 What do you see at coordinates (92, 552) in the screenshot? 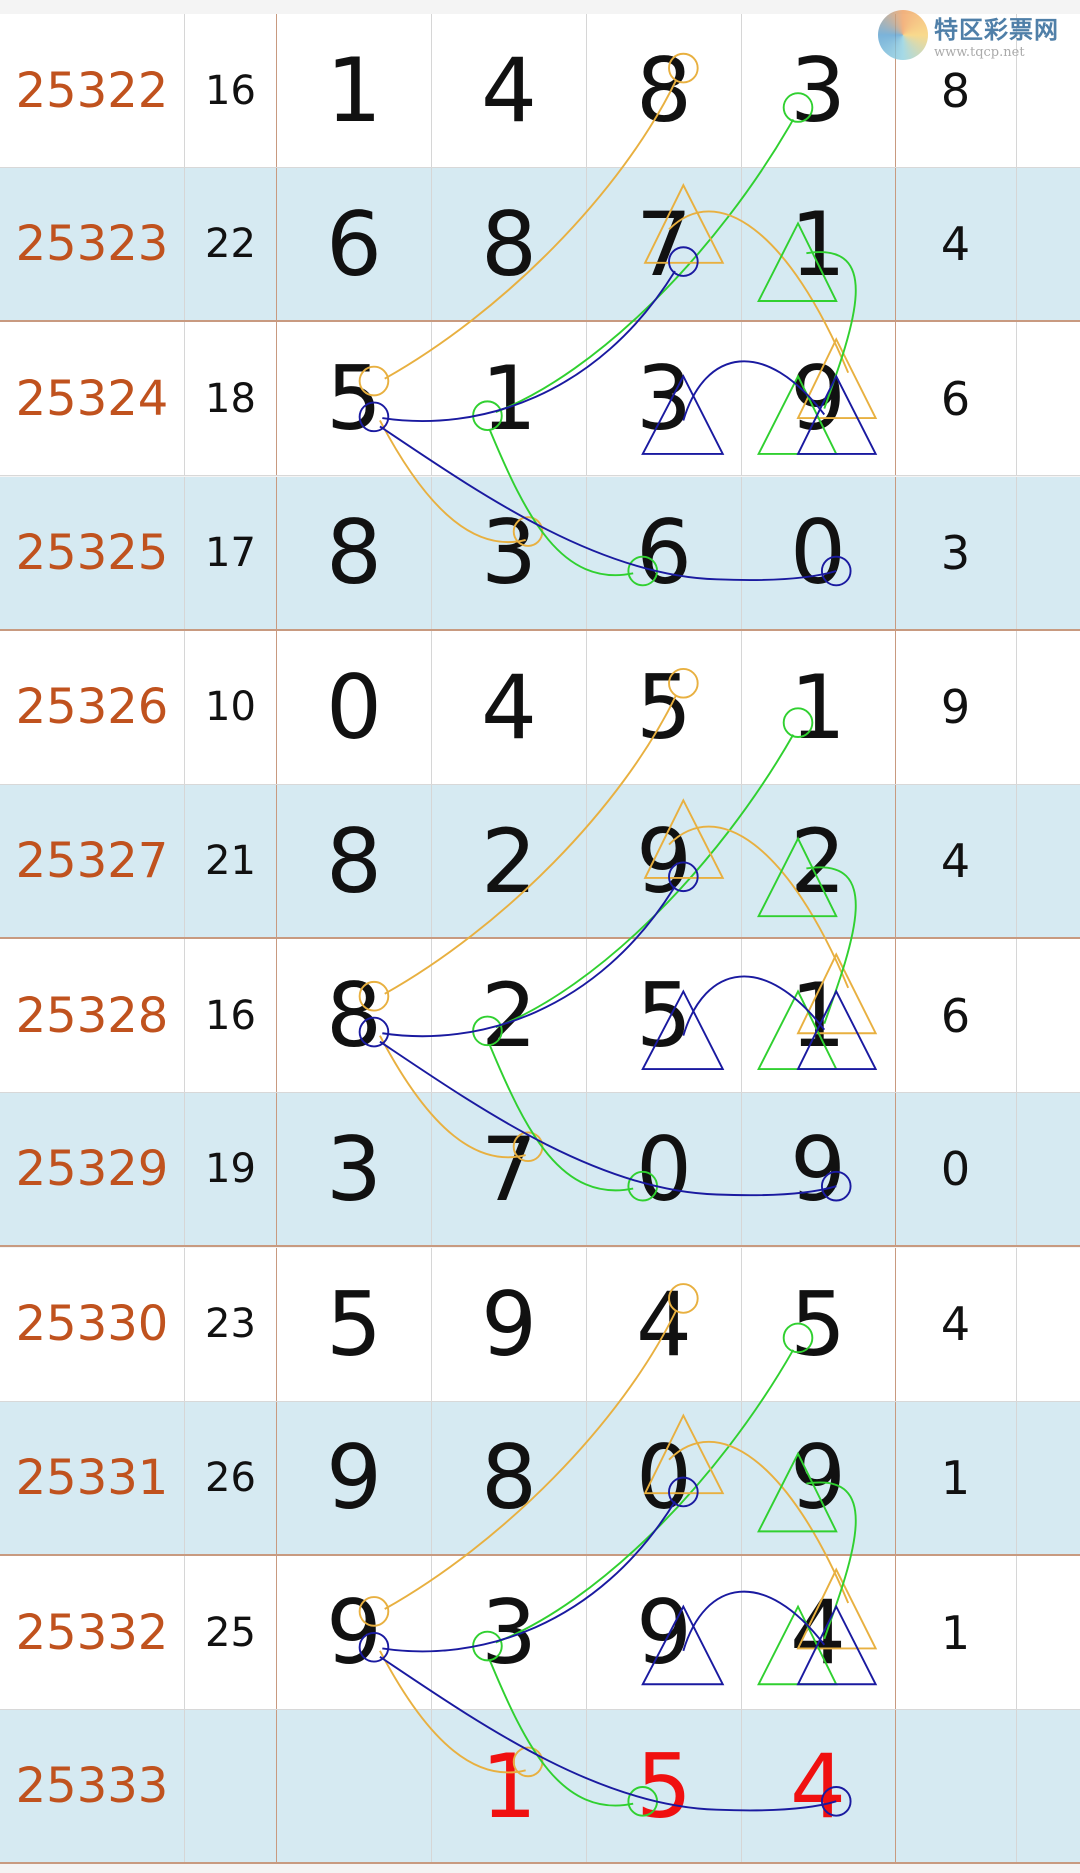
I see `issue-number: 25325` at bounding box center [92, 552].